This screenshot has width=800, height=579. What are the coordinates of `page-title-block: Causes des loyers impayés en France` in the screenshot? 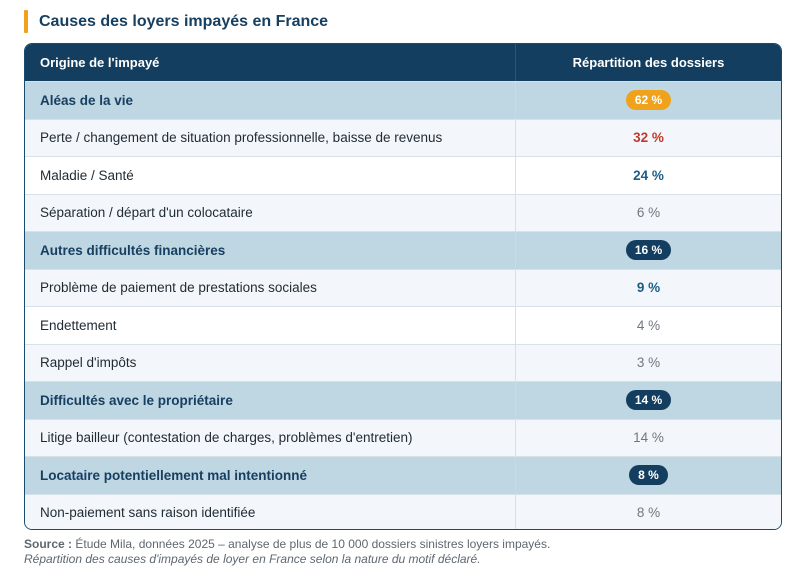 It's located at (176, 21).